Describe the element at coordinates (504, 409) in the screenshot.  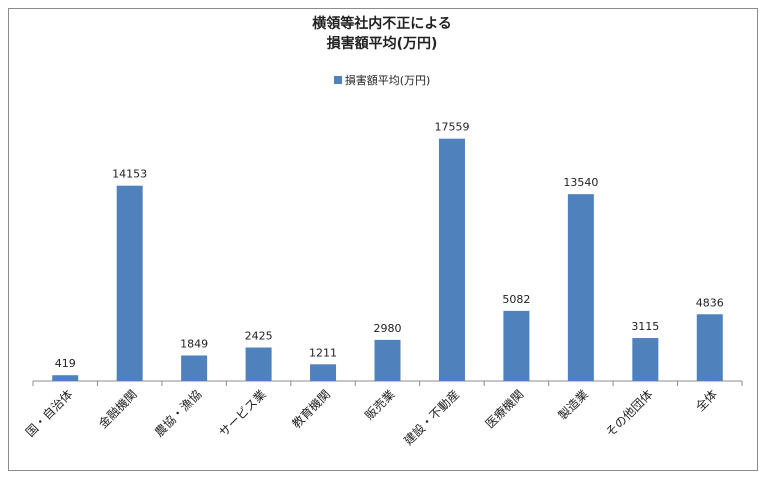
I see `category-label: 医療機関` at that location.